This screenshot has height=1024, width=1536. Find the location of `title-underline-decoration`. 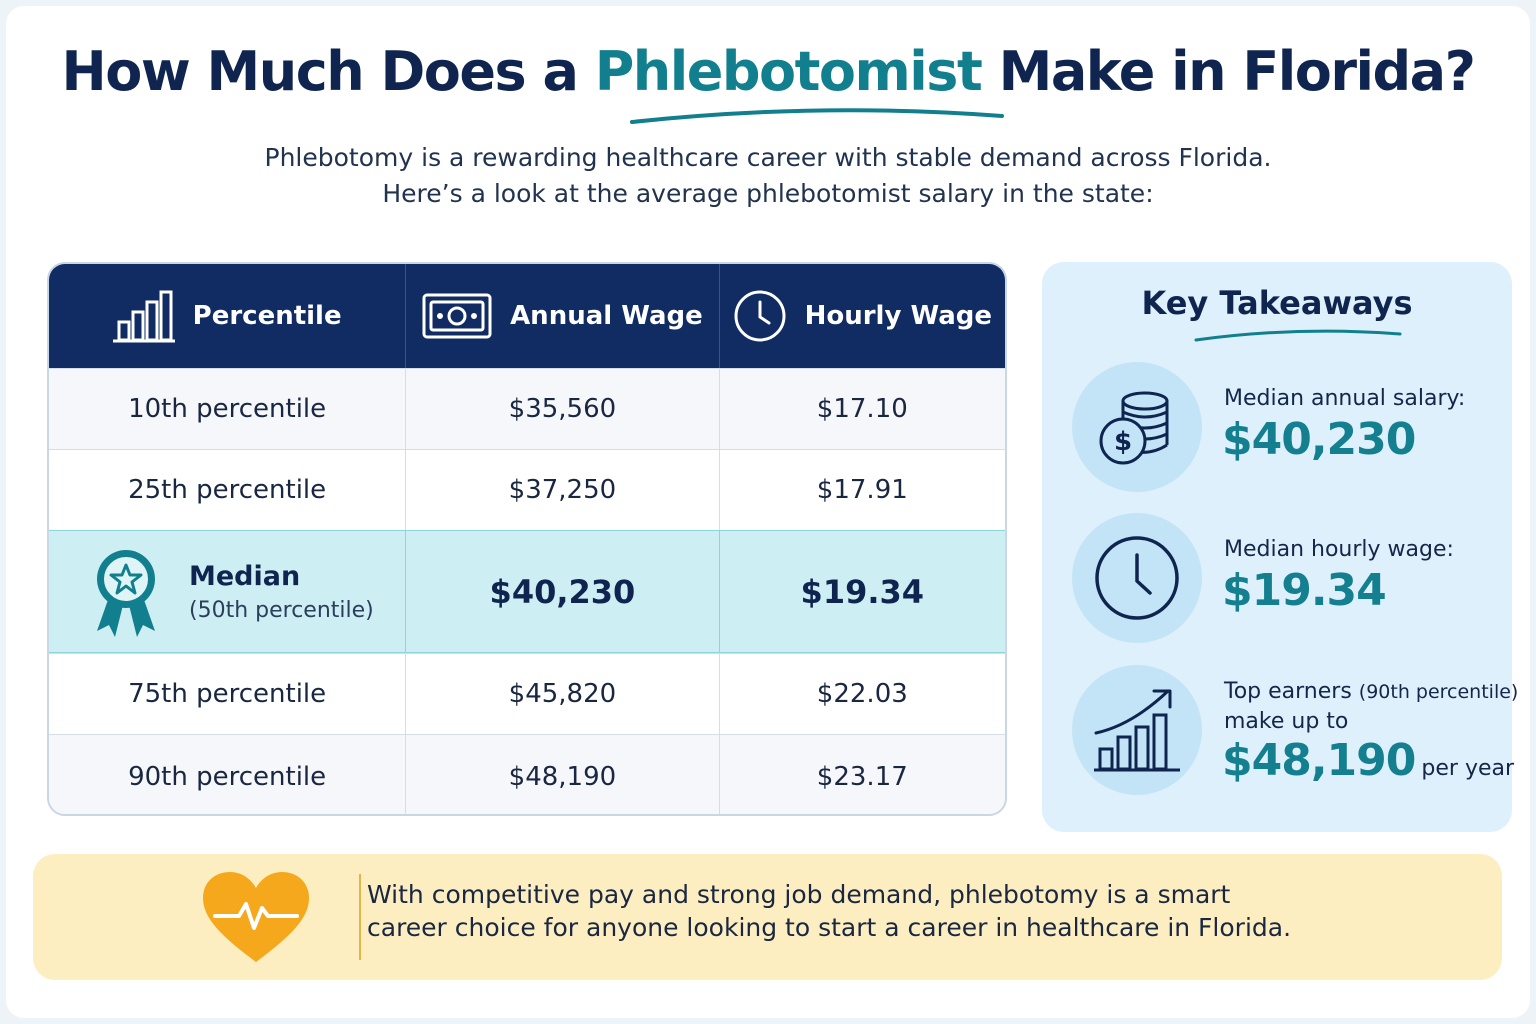

title-underline-decoration is located at coordinates (817, 116).